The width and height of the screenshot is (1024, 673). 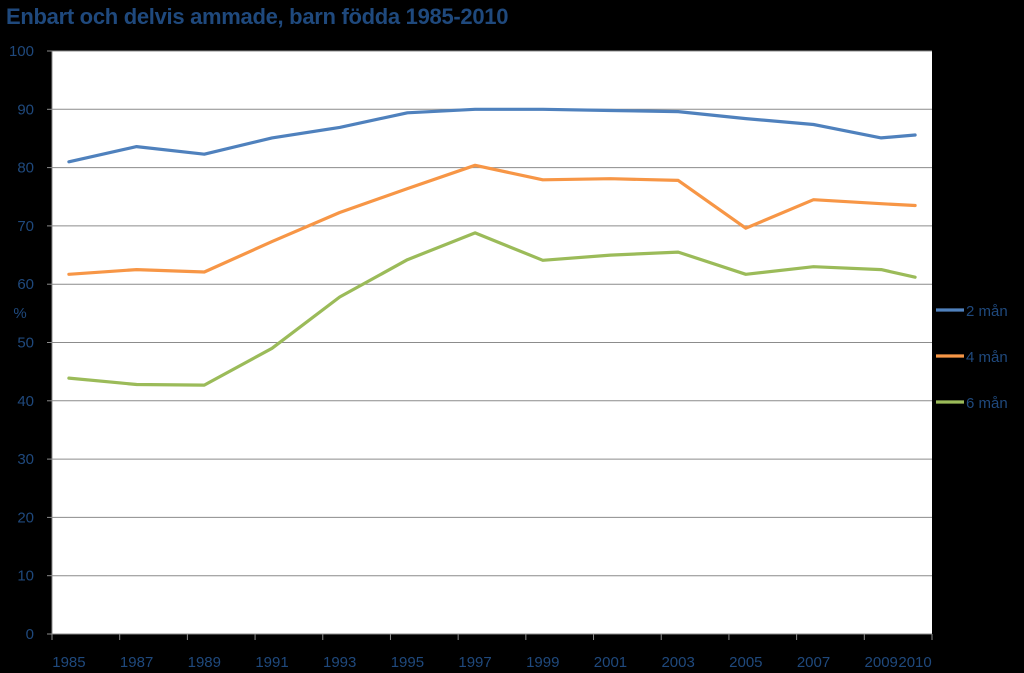 I want to click on legend-label: 4 mån, so click(x=987, y=357).